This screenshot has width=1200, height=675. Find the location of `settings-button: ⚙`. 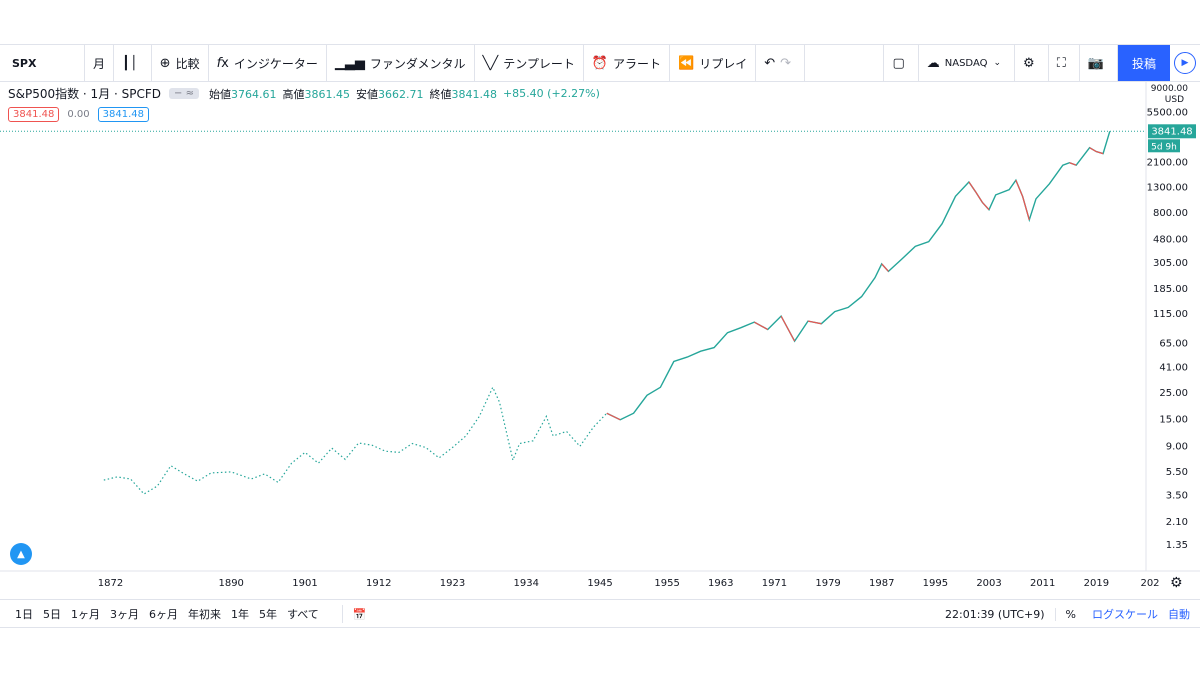

settings-button: ⚙ is located at coordinates (1032, 63).